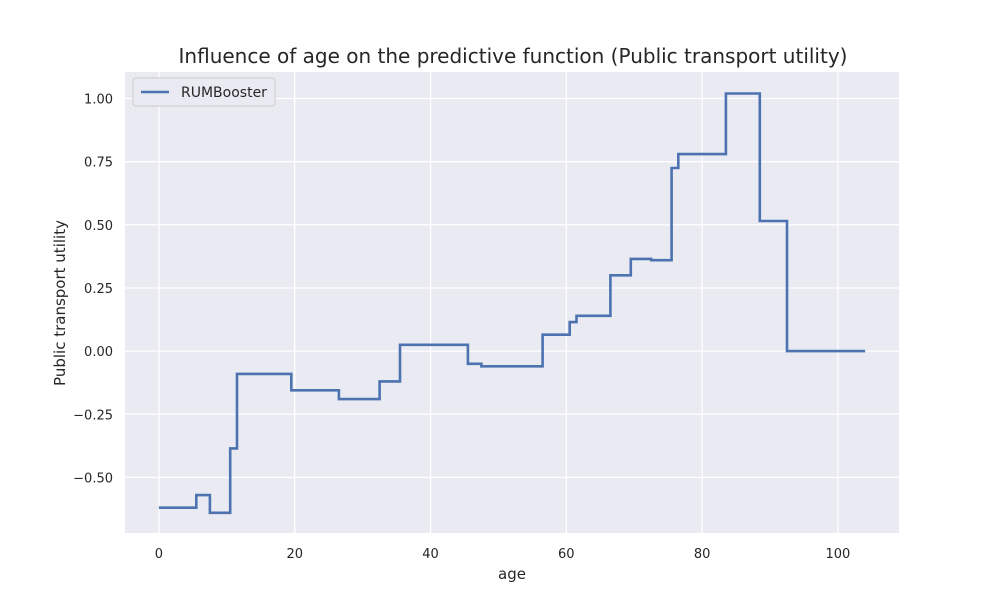 The width and height of the screenshot is (1000, 600). I want to click on x-tick-label: 0, so click(159, 554).